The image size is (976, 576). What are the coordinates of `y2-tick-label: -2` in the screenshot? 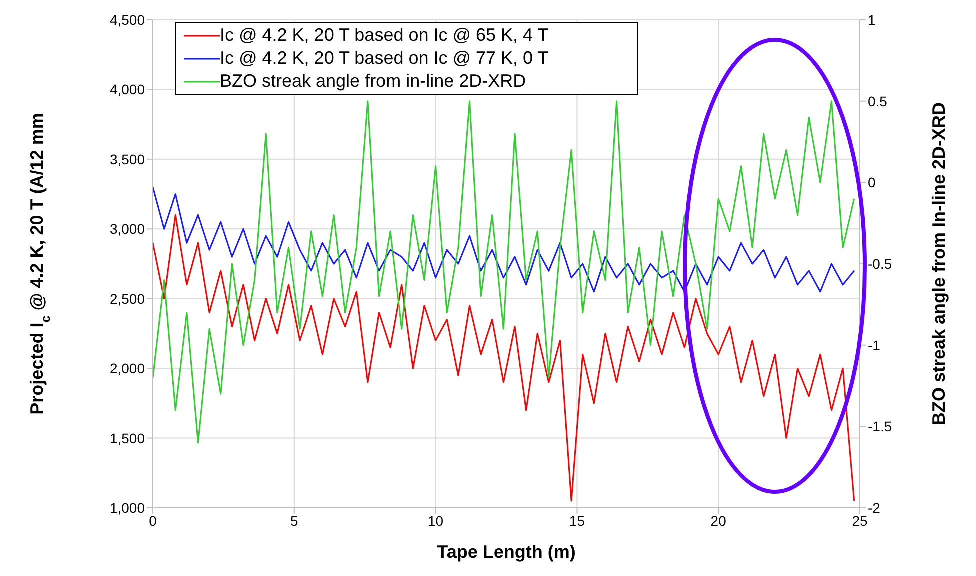 It's located at (874, 508).